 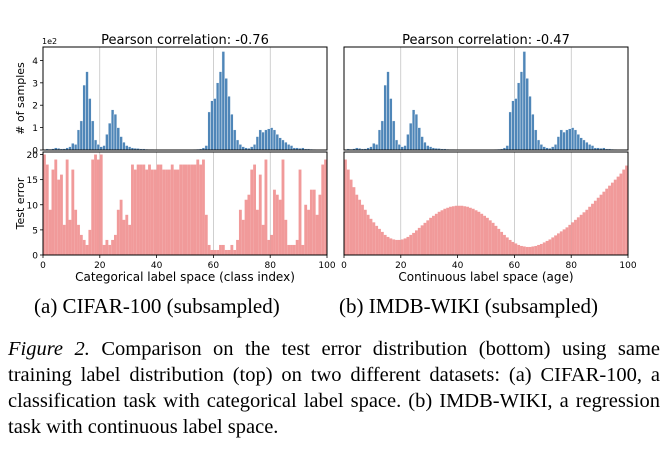 I want to click on panel-a-bottom-ytick-label: 20, so click(x=33, y=156).